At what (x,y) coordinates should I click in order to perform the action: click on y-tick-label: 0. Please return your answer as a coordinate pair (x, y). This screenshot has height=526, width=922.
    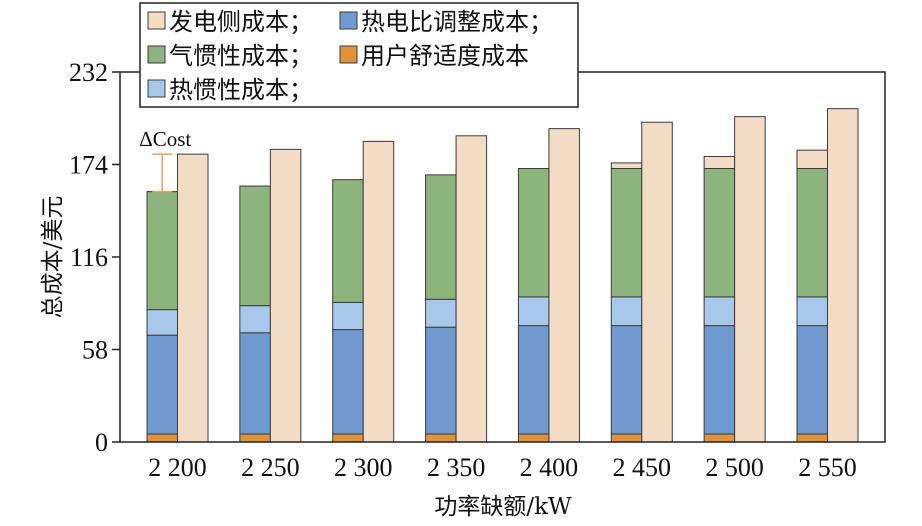
    Looking at the image, I should click on (101, 442).